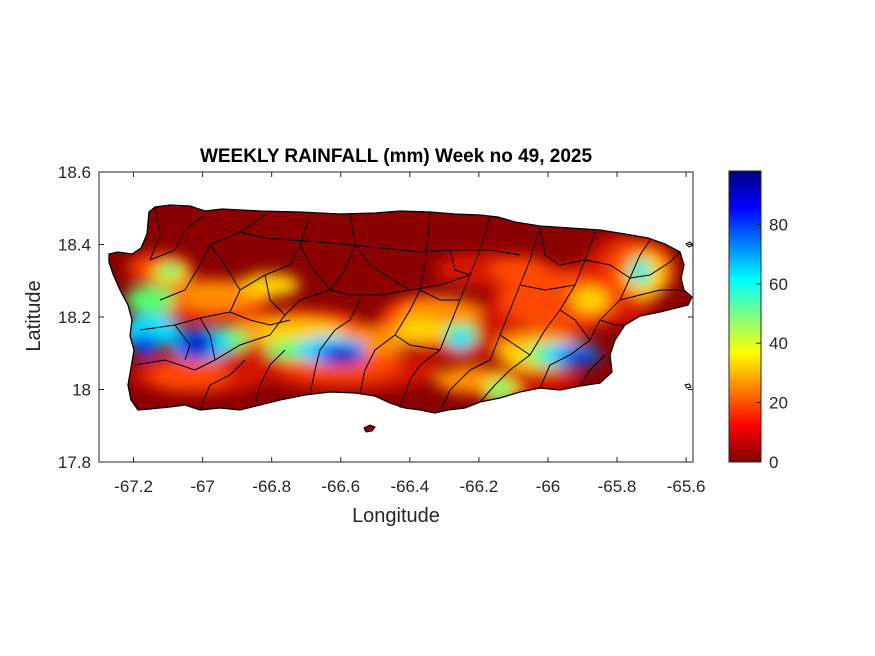 This screenshot has height=656, width=875. I want to click on x-tick-label: -66.2, so click(479, 486).